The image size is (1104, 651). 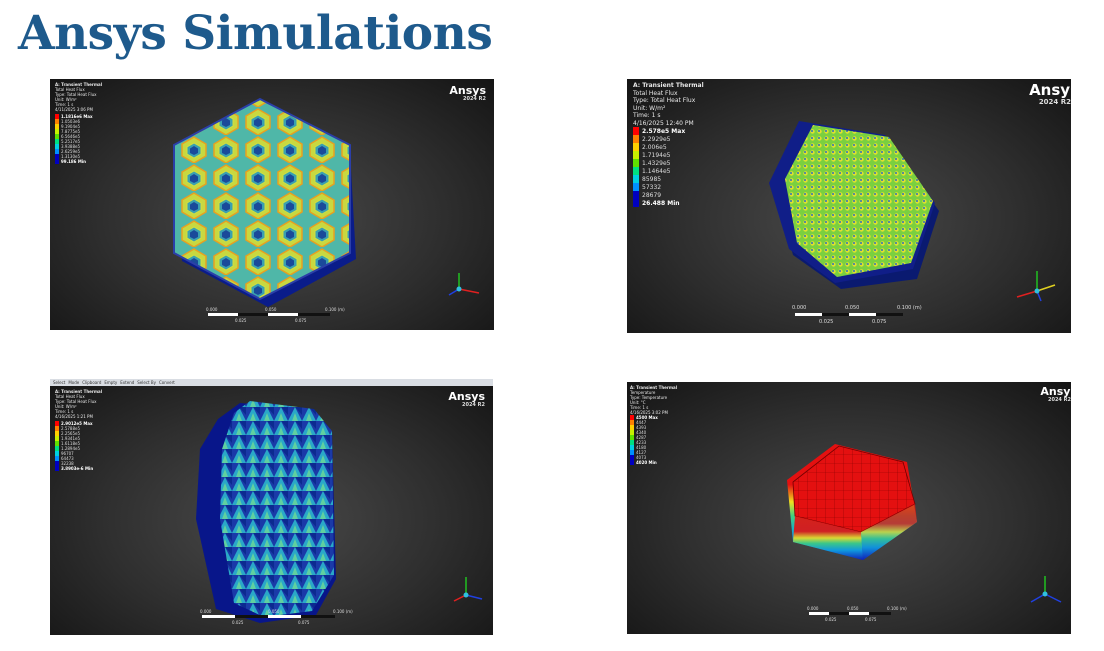 I want to click on legend-value: 7.8775e5, so click(x=71, y=131).